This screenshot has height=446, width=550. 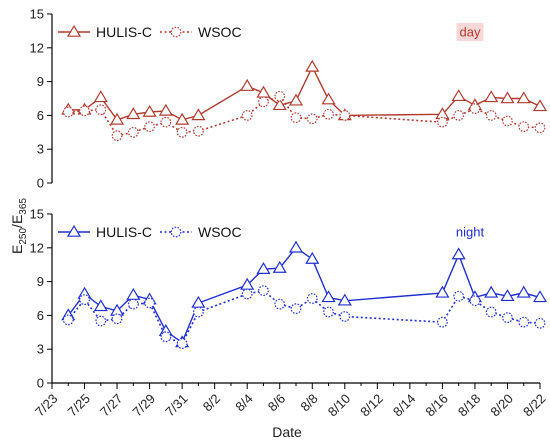 What do you see at coordinates (40, 315) in the screenshot?
I see `y-tick-label: 6` at bounding box center [40, 315].